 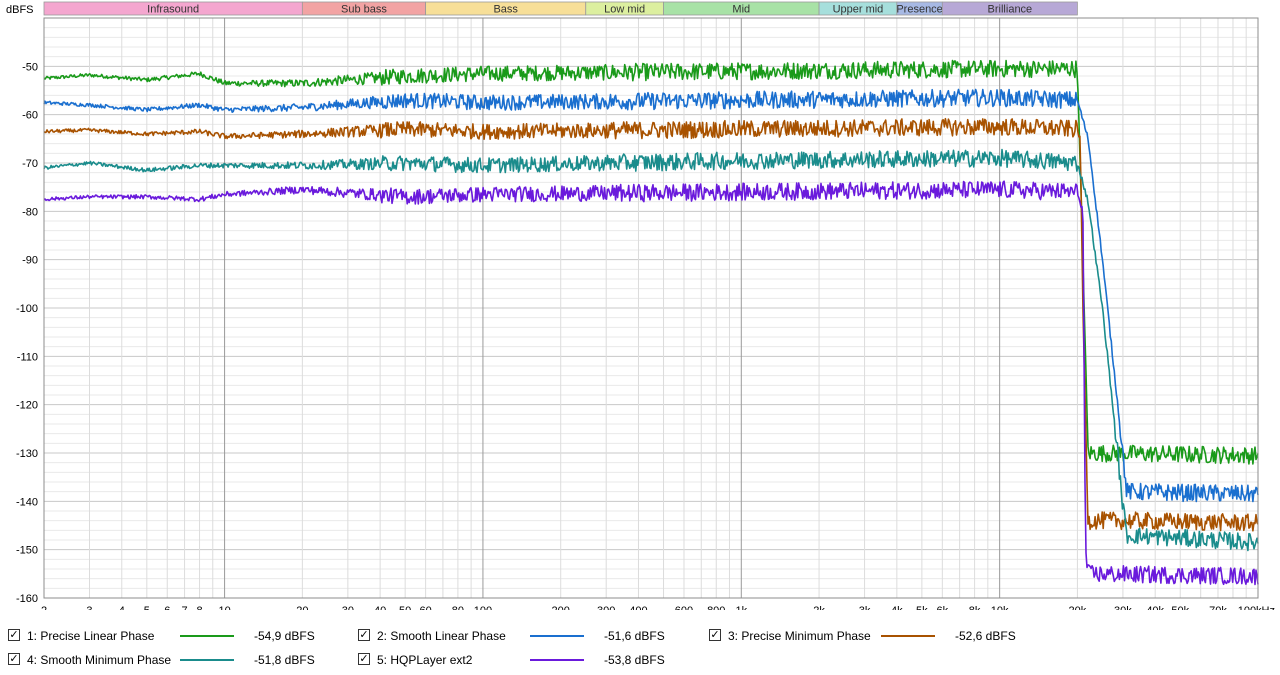 What do you see at coordinates (184, 607) in the screenshot?
I see `x-tick-label: 7` at bounding box center [184, 607].